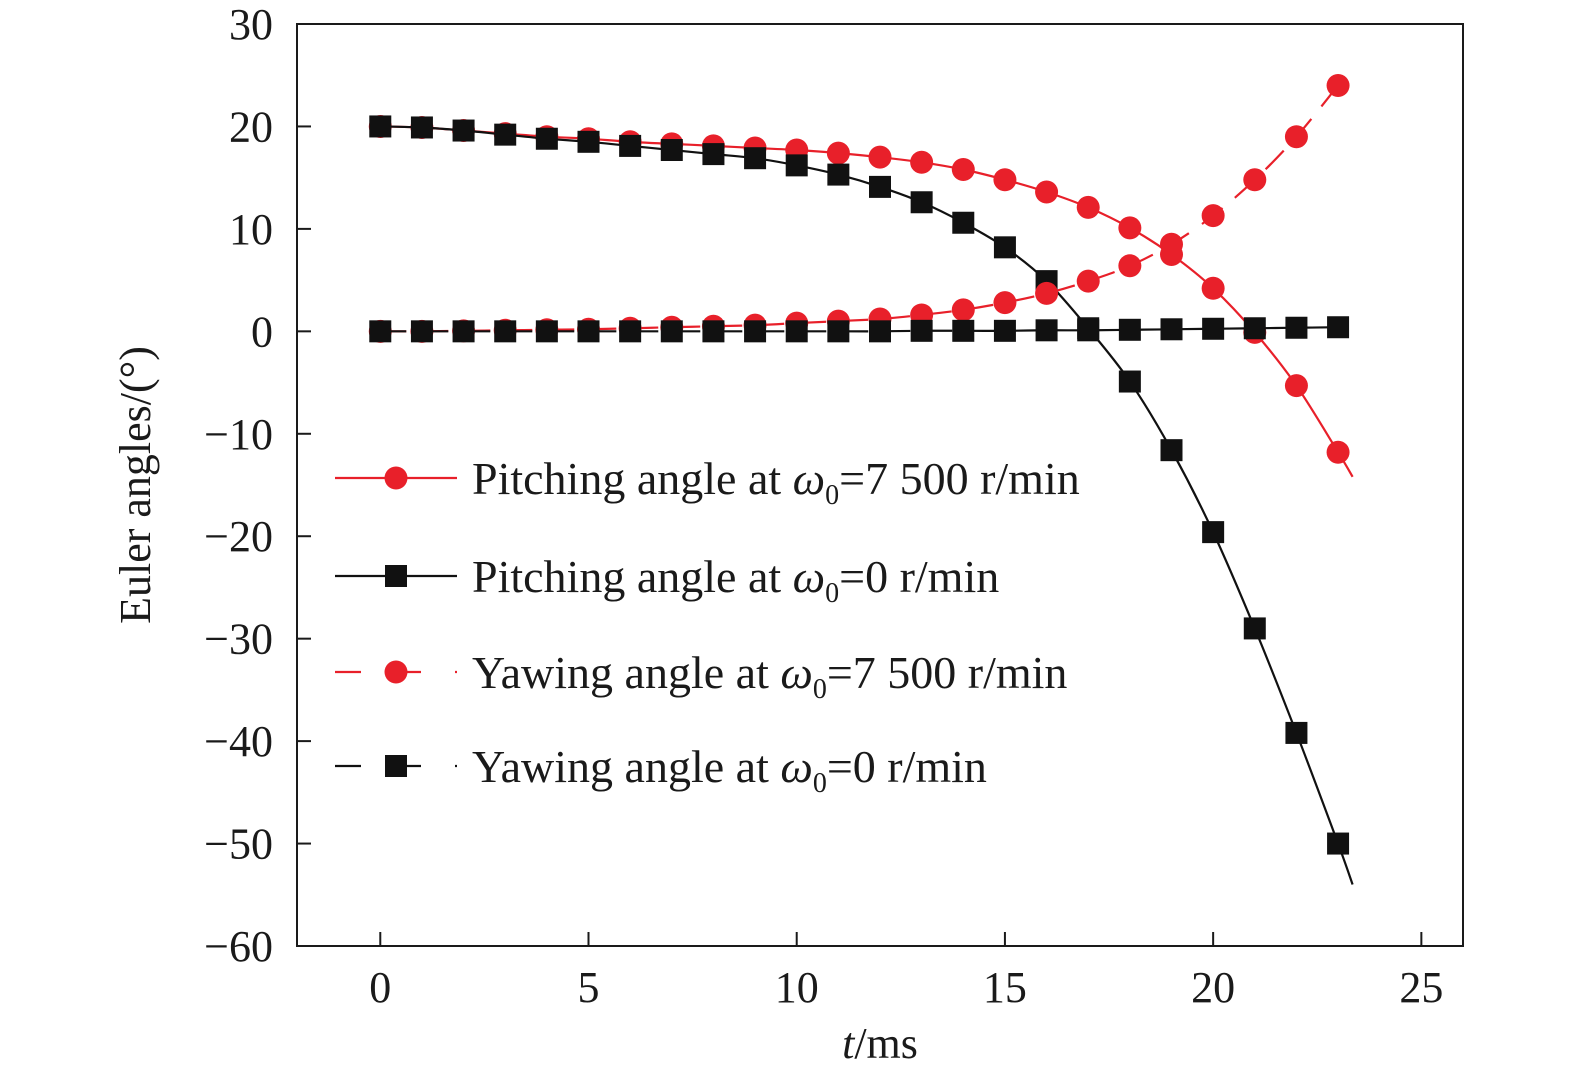 The width and height of the screenshot is (1575, 1081). Describe the element at coordinates (735, 580) in the screenshot. I see `legend-label: Pitching angle at ω0=0 r/min` at that location.